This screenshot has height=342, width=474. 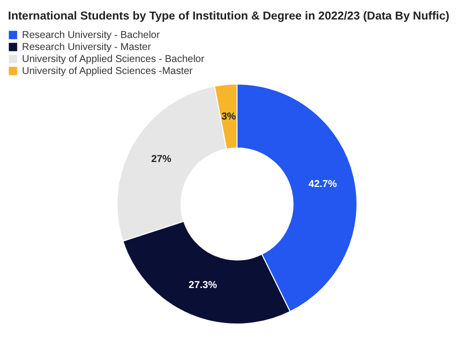 I want to click on data-label: 27%, so click(x=161, y=160).